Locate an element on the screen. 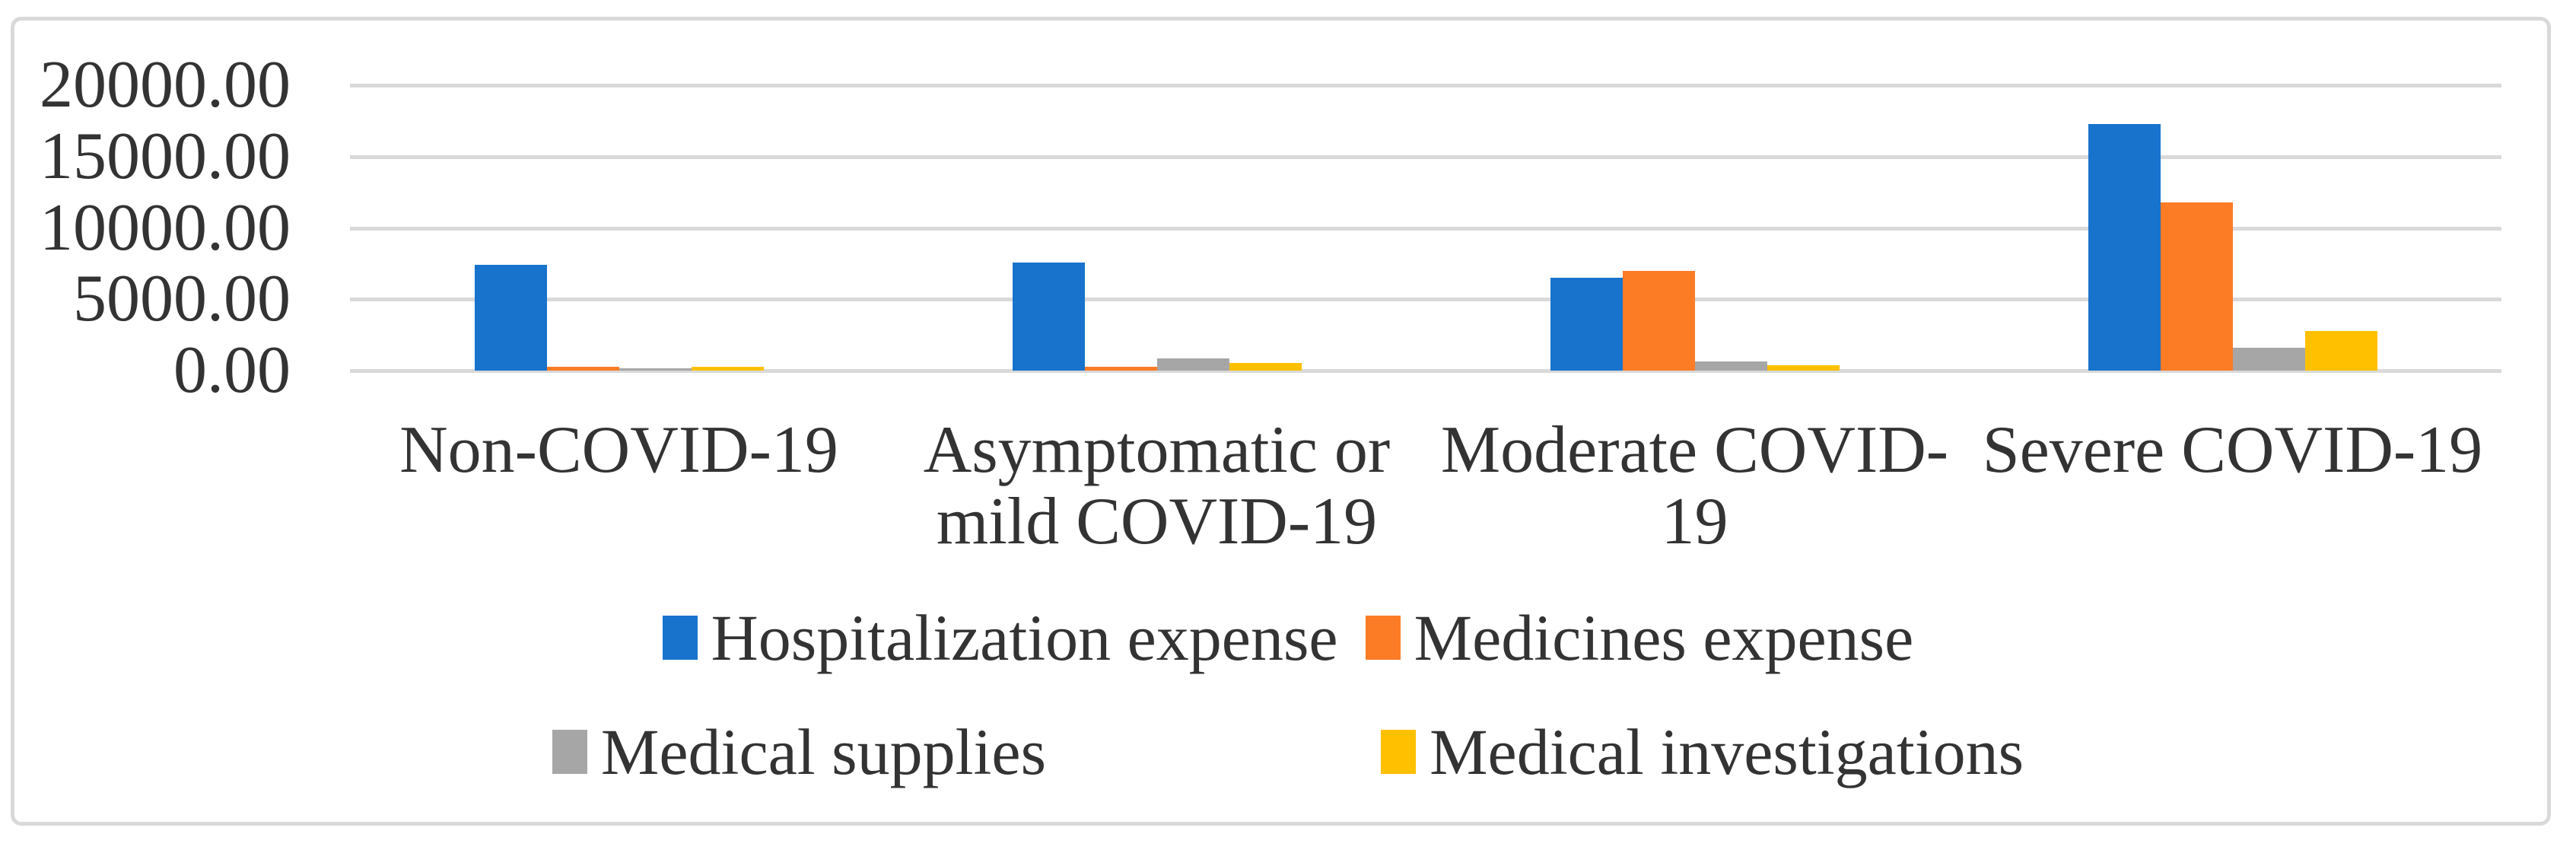 The width and height of the screenshot is (2576, 850). legend-item: Medical investigations is located at coordinates (1702, 752).